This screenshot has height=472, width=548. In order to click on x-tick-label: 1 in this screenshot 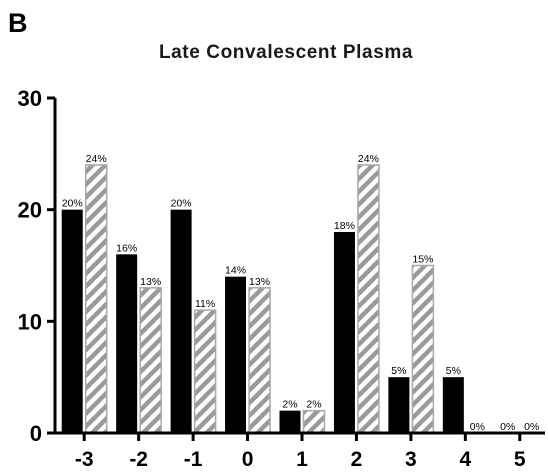, I will do `click(302, 459)`.